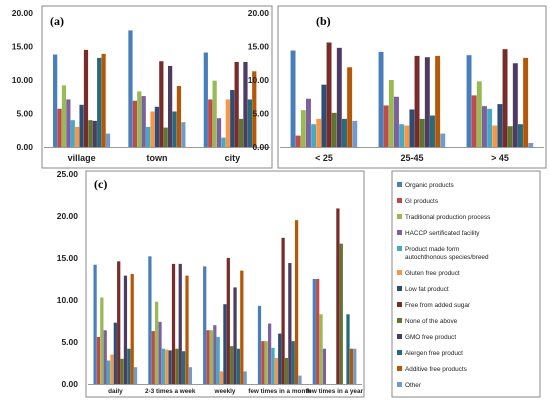 This screenshot has height=405, width=550. Describe the element at coordinates (170, 391) in the screenshot. I see `x-category-label: 2-3 times a week` at that location.